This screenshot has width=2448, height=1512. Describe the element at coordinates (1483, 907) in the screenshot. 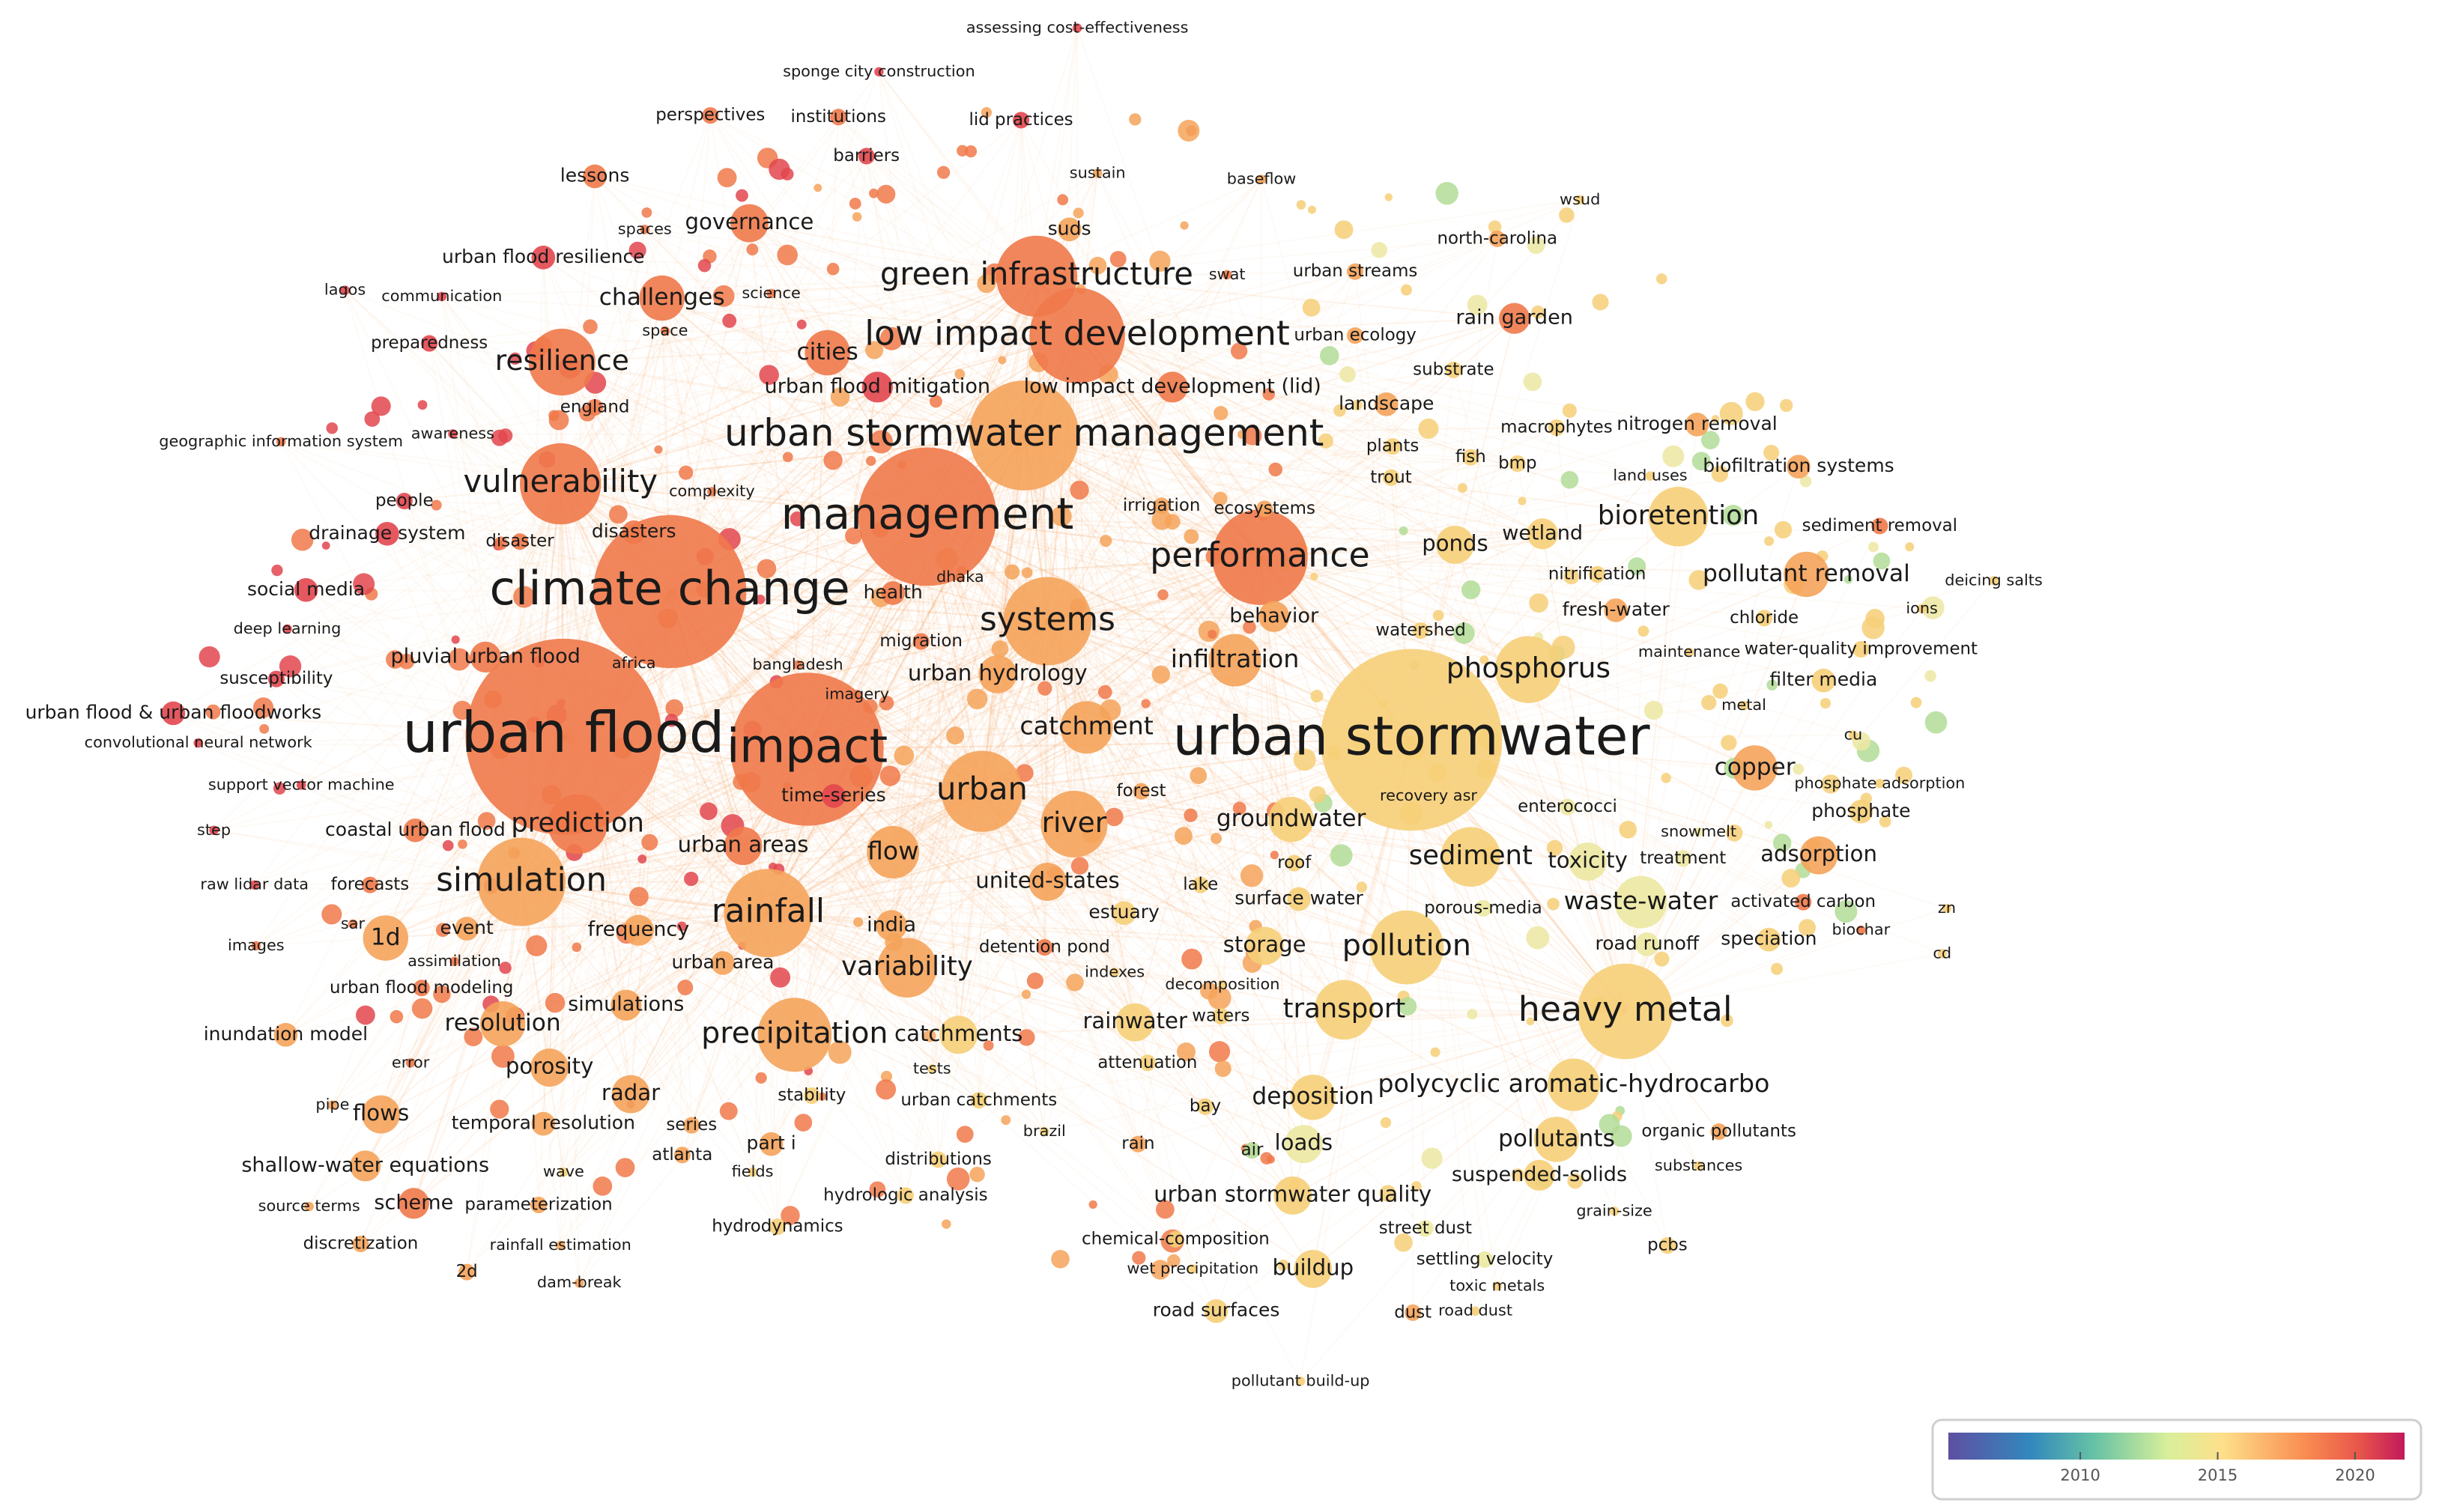

I see `node-label: porous-media` at that location.